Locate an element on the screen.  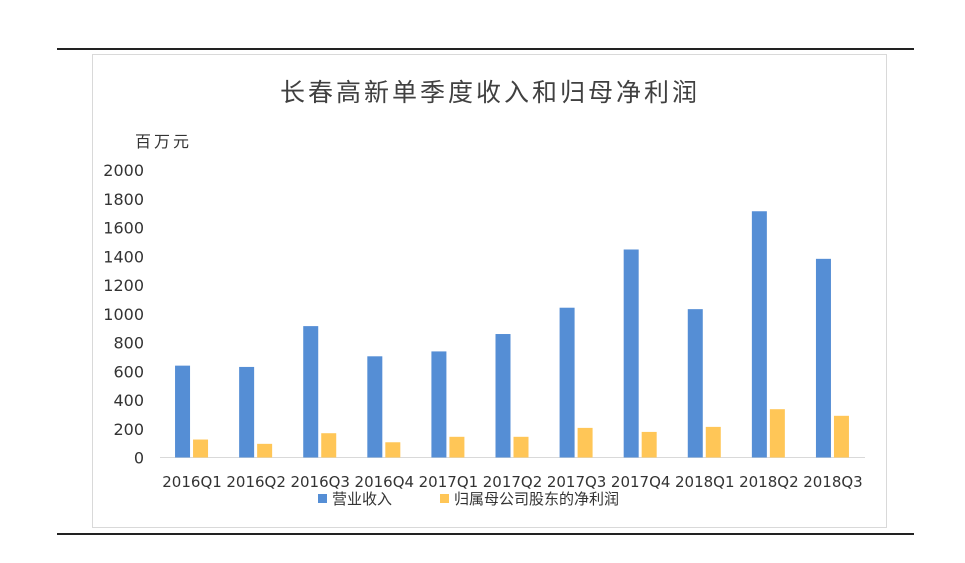
x-tick-label: 2017Q3 is located at coordinates (577, 482).